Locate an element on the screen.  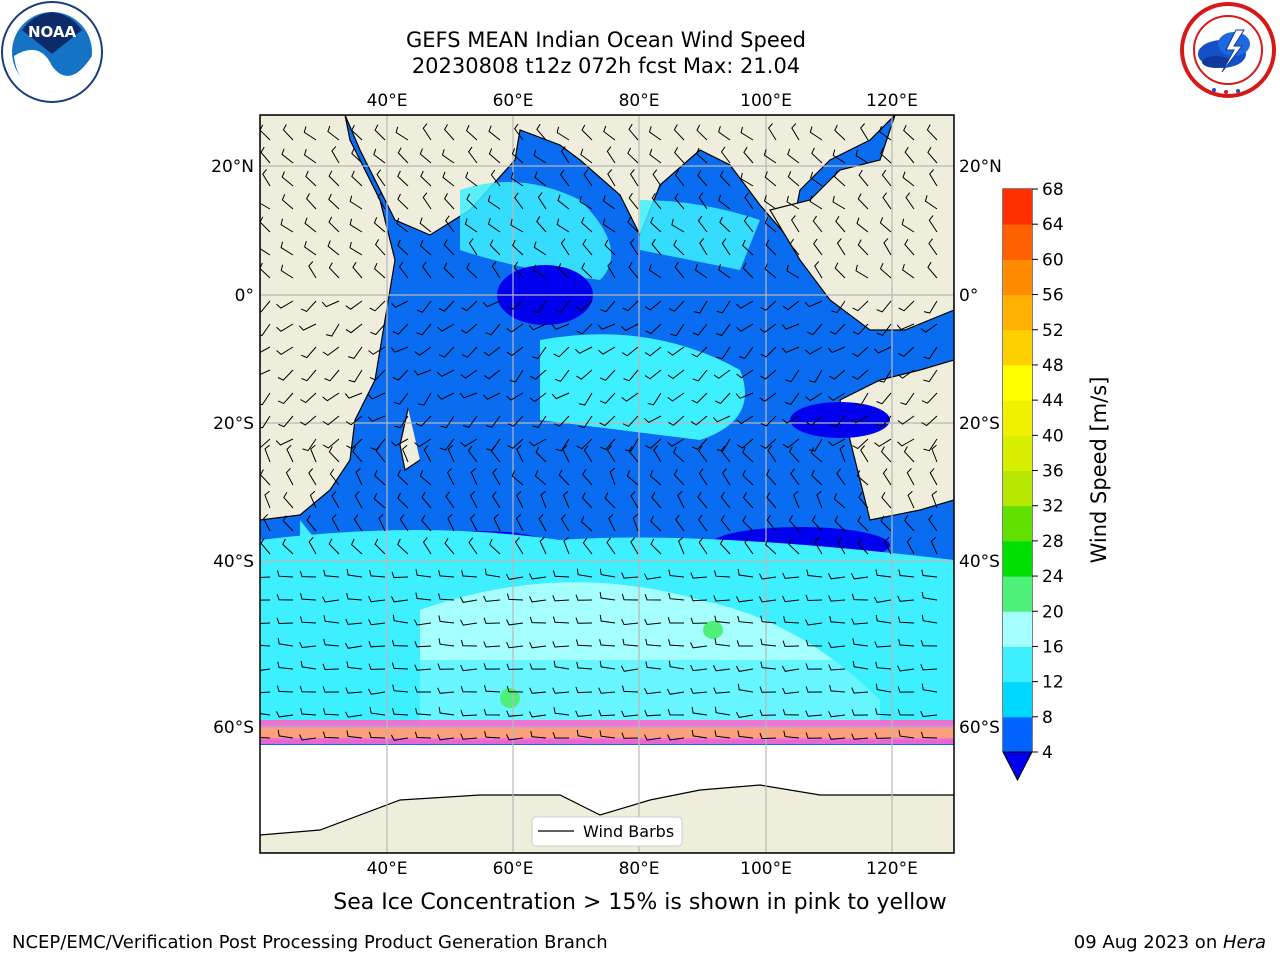
lon-tick-top: 120°E is located at coordinates (892, 101).